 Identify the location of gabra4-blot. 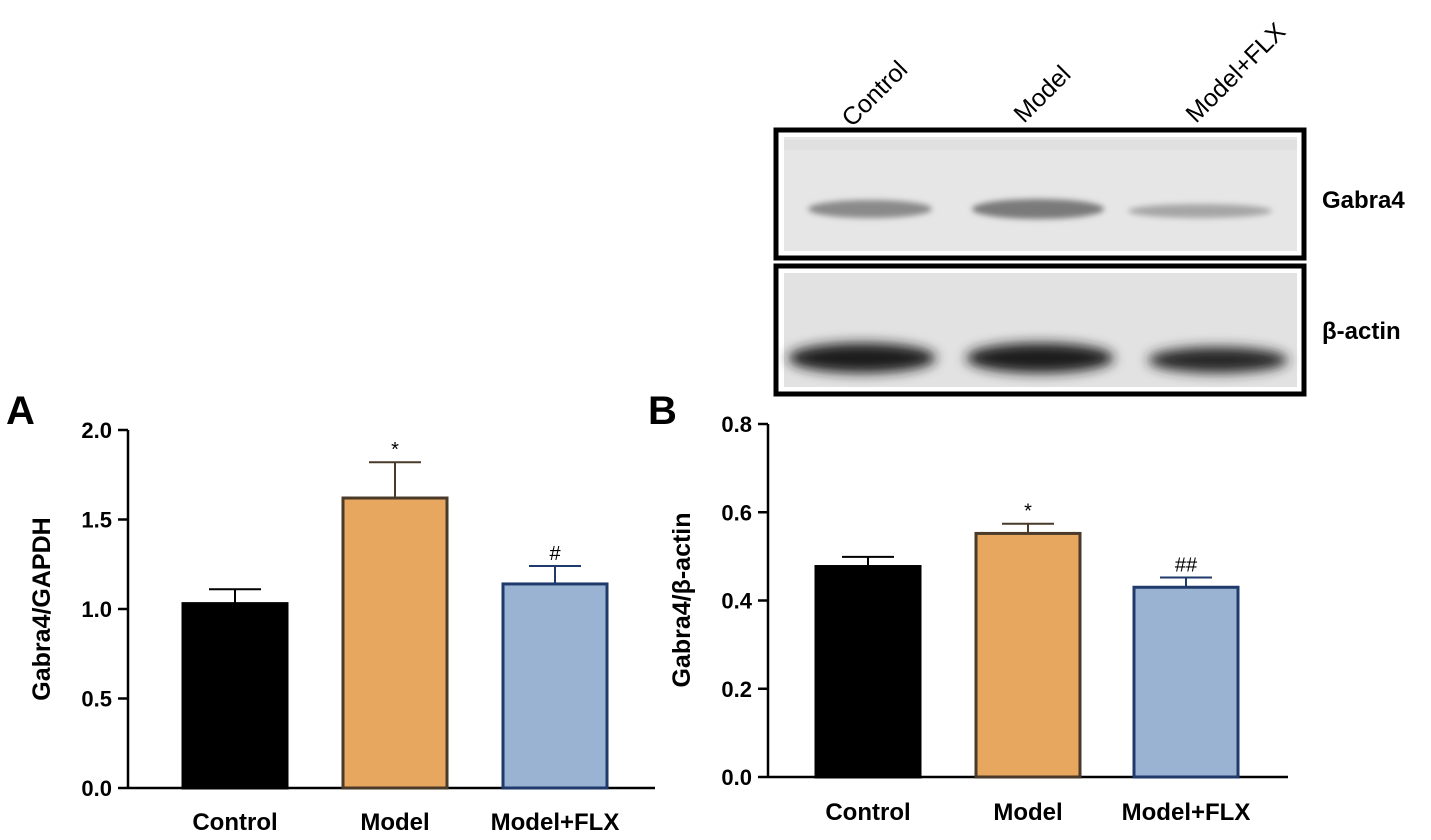
(1040, 194).